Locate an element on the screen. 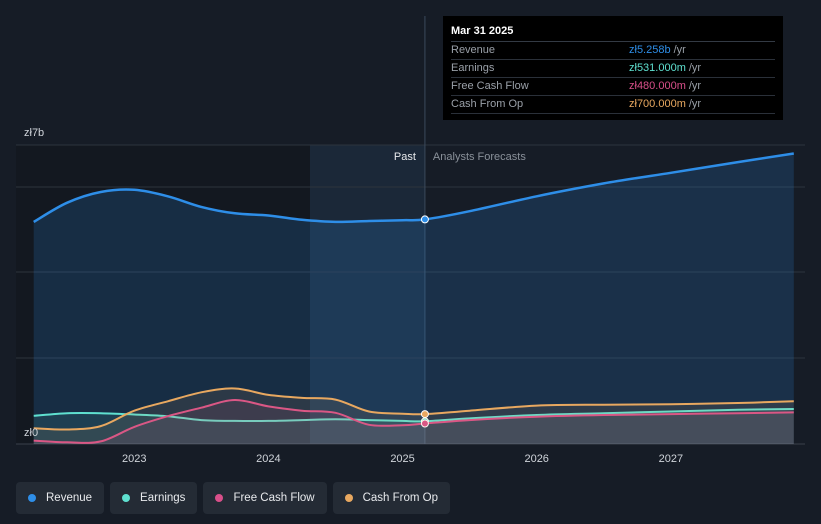 The height and width of the screenshot is (524, 821). tooltip-value: zł480.000m is located at coordinates (657, 86).